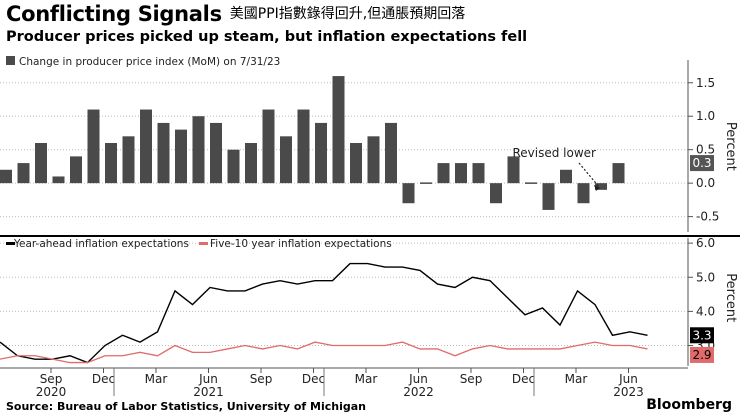 The image size is (740, 415). Describe the element at coordinates (705, 277) in the screenshot. I see `line-y-tick-label: 5.0` at that location.